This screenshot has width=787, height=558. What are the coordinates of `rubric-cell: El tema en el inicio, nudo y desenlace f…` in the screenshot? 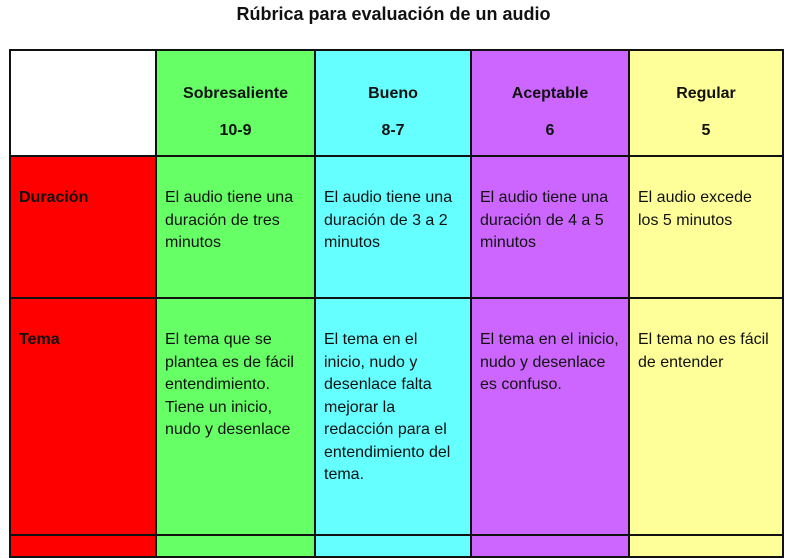 It's located at (393, 416).